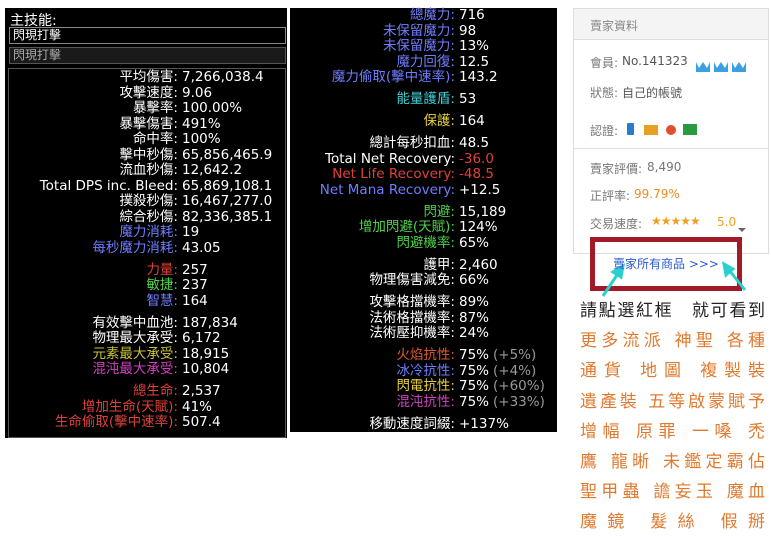  I want to click on stat-value: 48.5, so click(474, 143).